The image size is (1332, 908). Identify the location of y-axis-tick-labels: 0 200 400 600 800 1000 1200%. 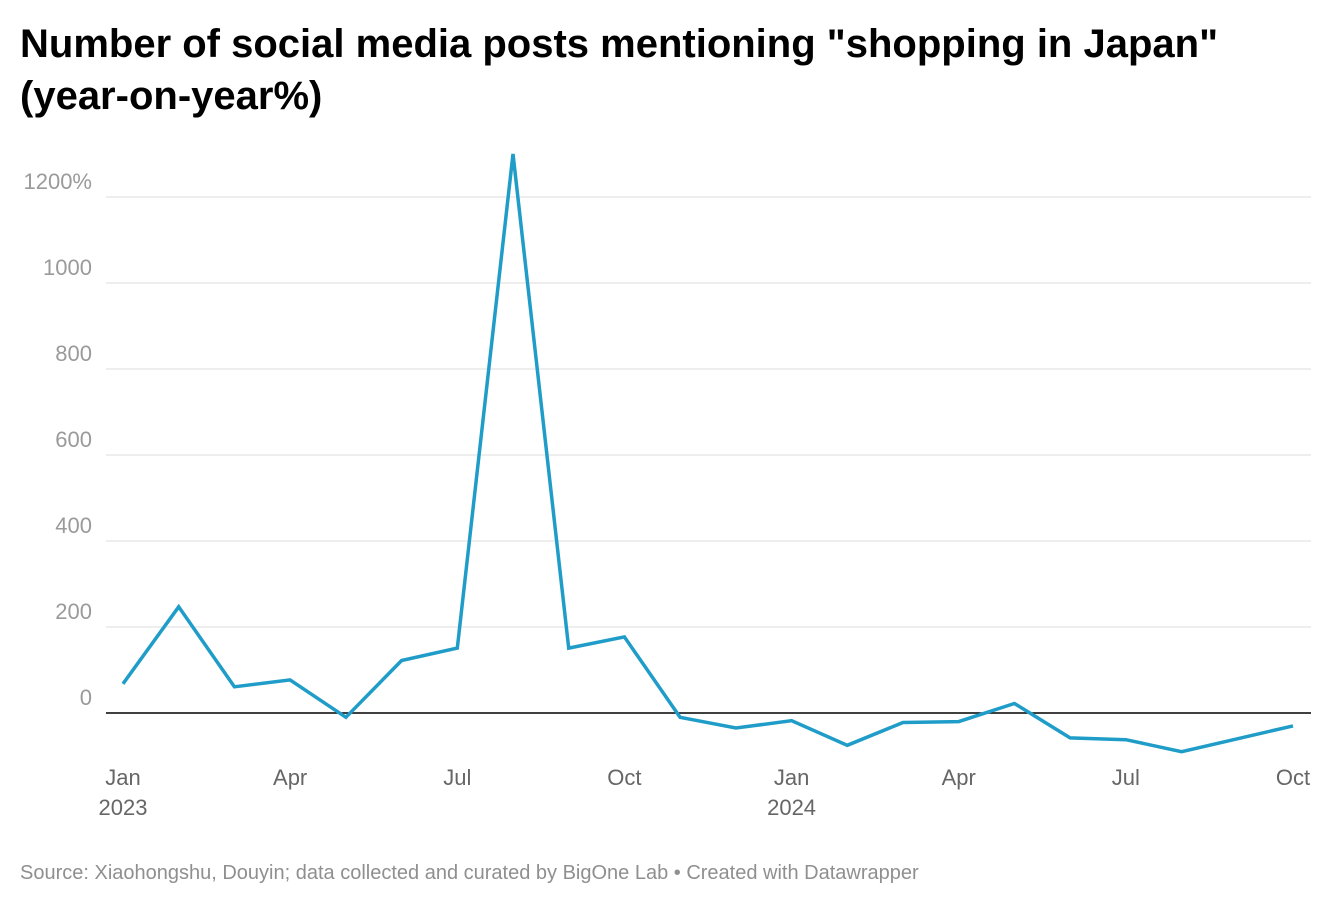
(57, 439).